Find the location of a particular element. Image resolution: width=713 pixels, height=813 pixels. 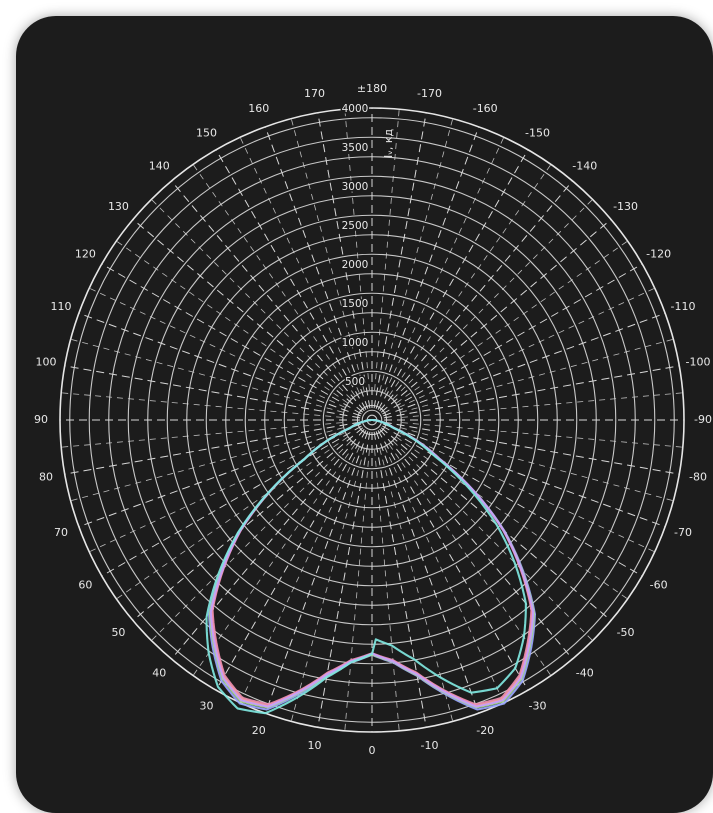

angle-tick-label: 150 is located at coordinates (206, 132).